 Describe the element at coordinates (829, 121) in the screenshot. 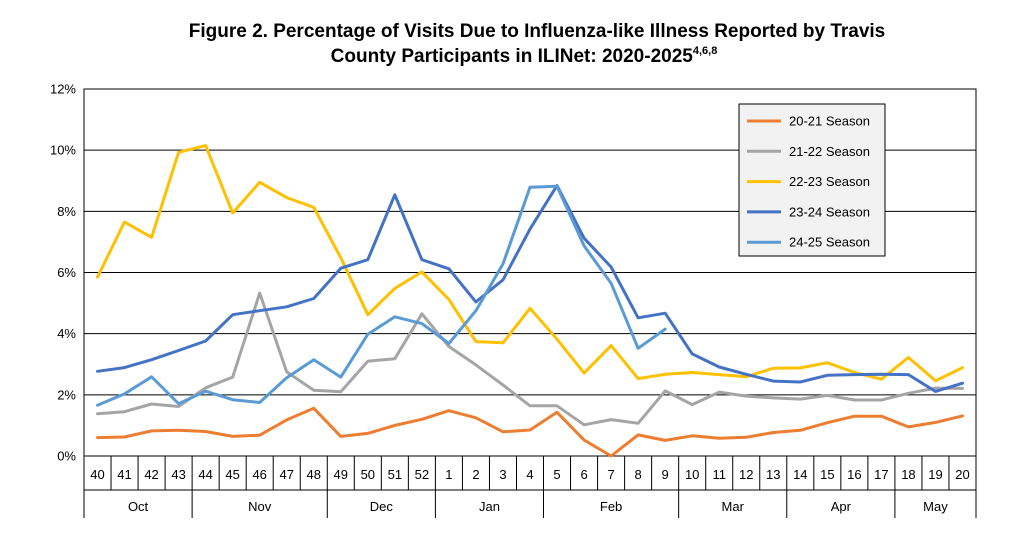

I see `legend-label: 20-21 Season` at that location.